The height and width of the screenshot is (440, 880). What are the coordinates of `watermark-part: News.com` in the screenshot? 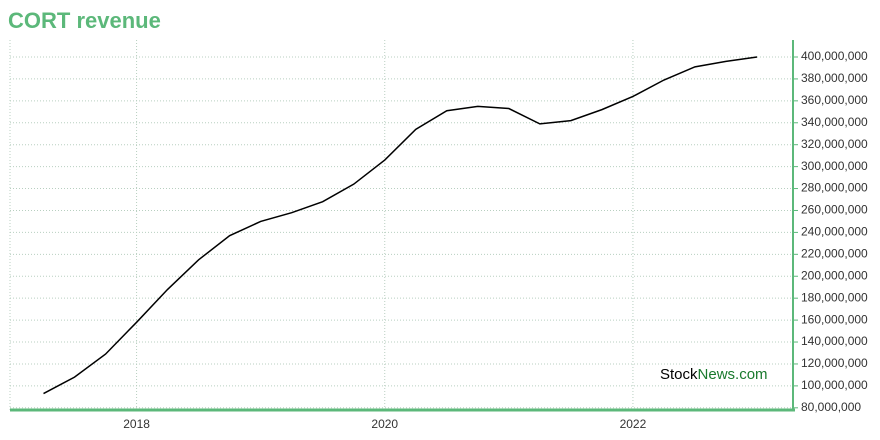 It's located at (733, 374).